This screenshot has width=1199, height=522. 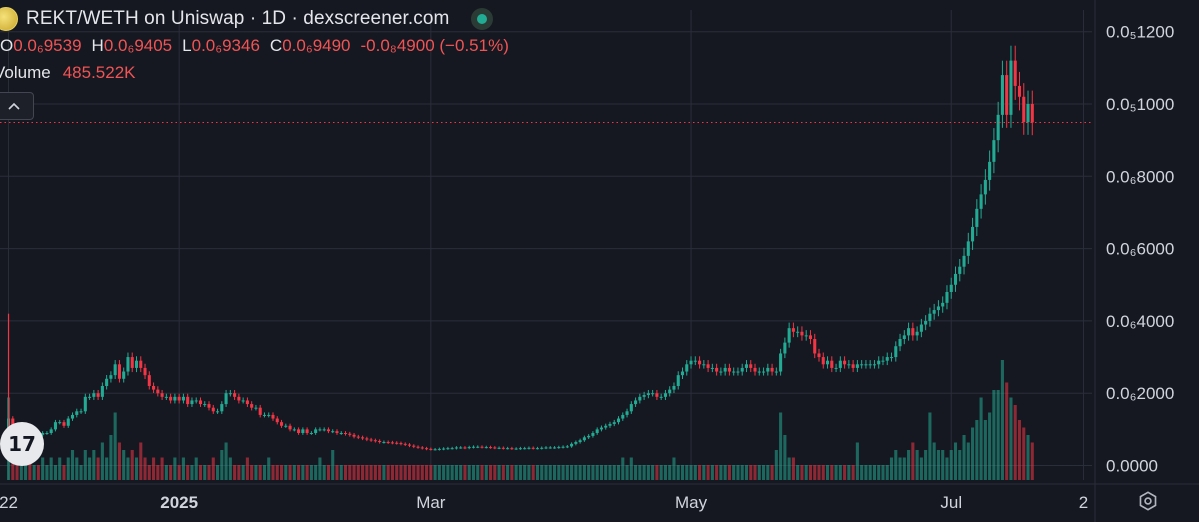 What do you see at coordinates (1148, 501) in the screenshot?
I see `gear-icon` at bounding box center [1148, 501].